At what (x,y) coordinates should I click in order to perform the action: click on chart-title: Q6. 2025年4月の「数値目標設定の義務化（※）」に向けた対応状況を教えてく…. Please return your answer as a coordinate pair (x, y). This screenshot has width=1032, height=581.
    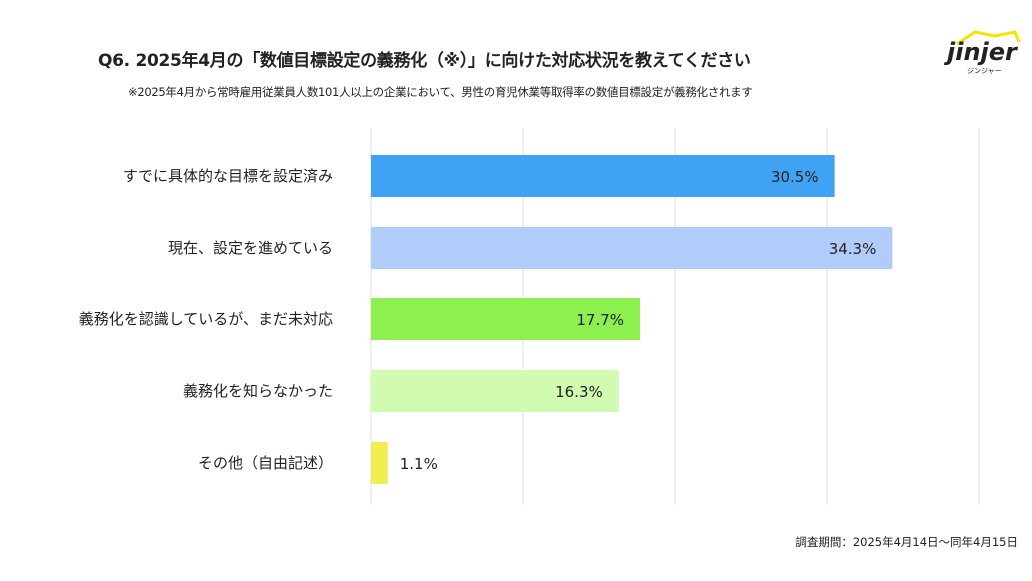
    Looking at the image, I should click on (424, 61).